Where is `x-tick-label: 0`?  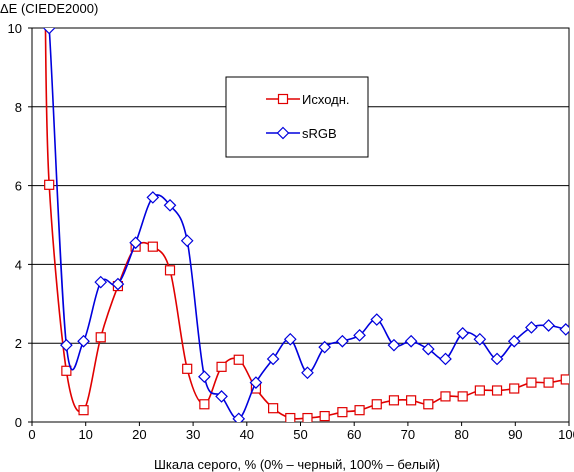
x-tick-label: 0 is located at coordinates (31, 434).